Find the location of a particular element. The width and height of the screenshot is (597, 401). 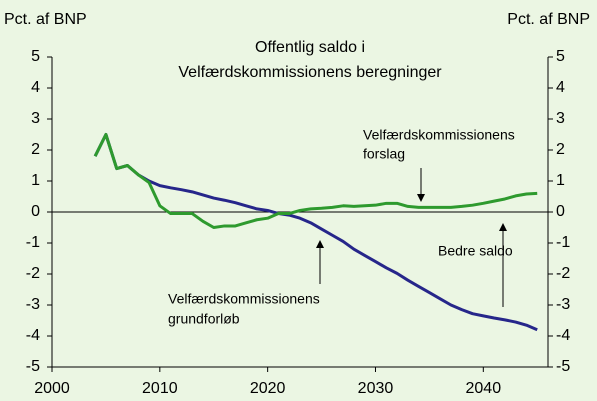

y-tick-label: 1 is located at coordinates (35, 180).